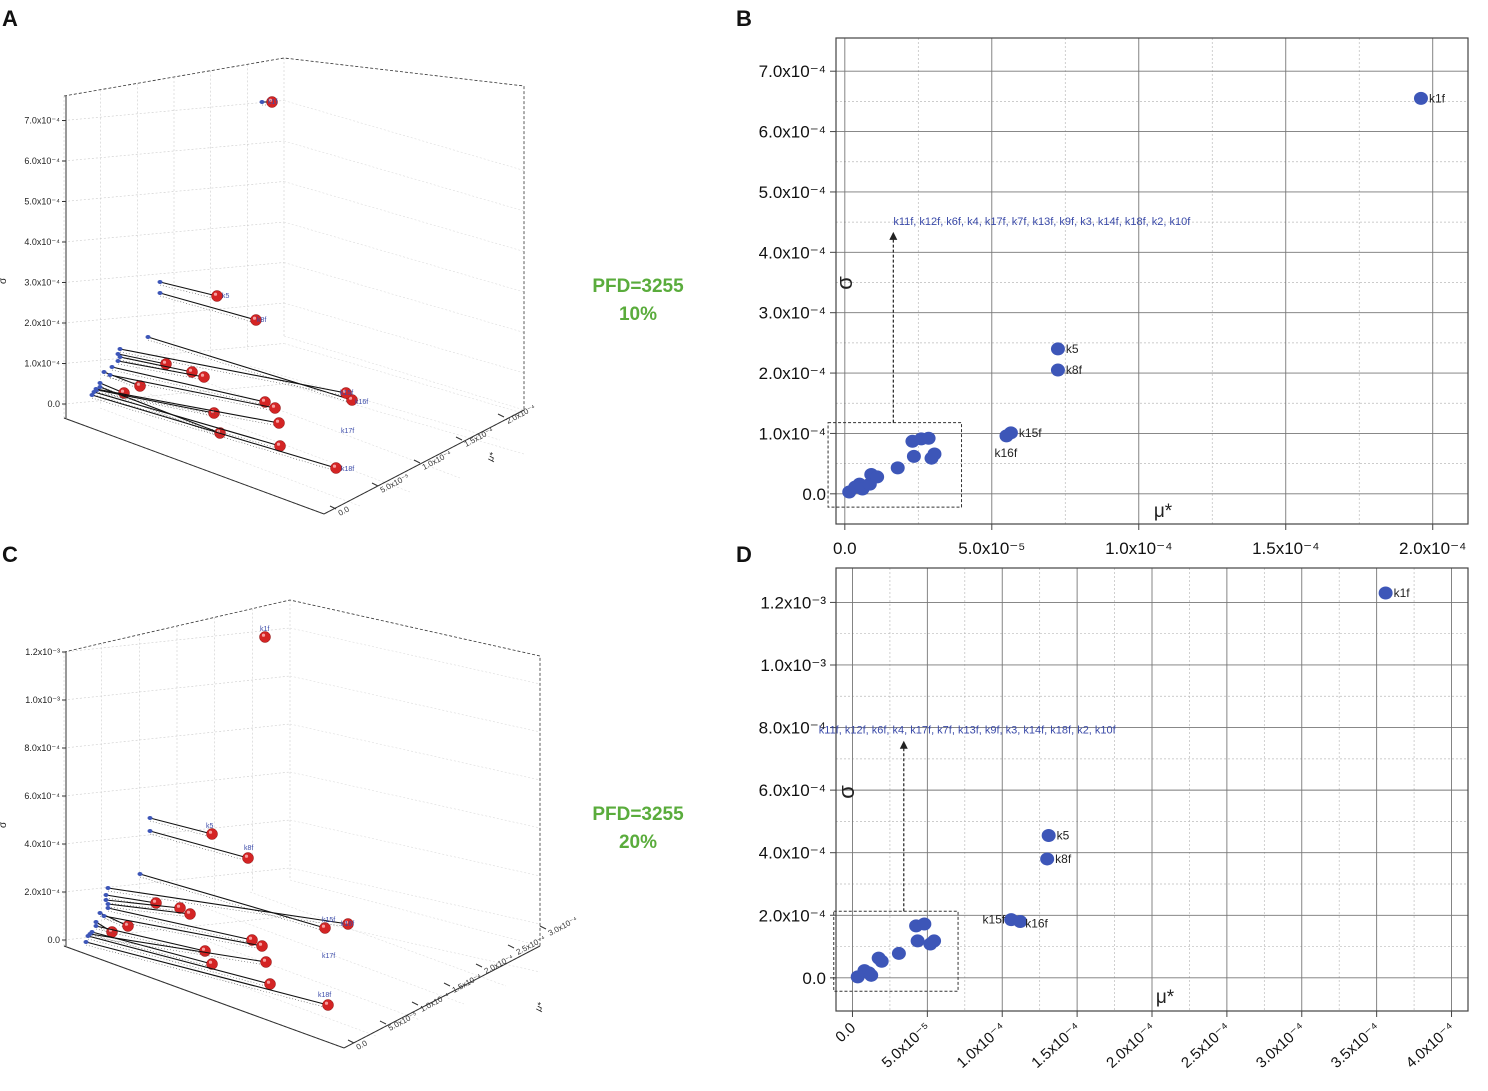  What do you see at coordinates (792, 373) in the screenshot?
I see `y-tick-label: 2.0x10⁻⁴` at bounding box center [792, 373].